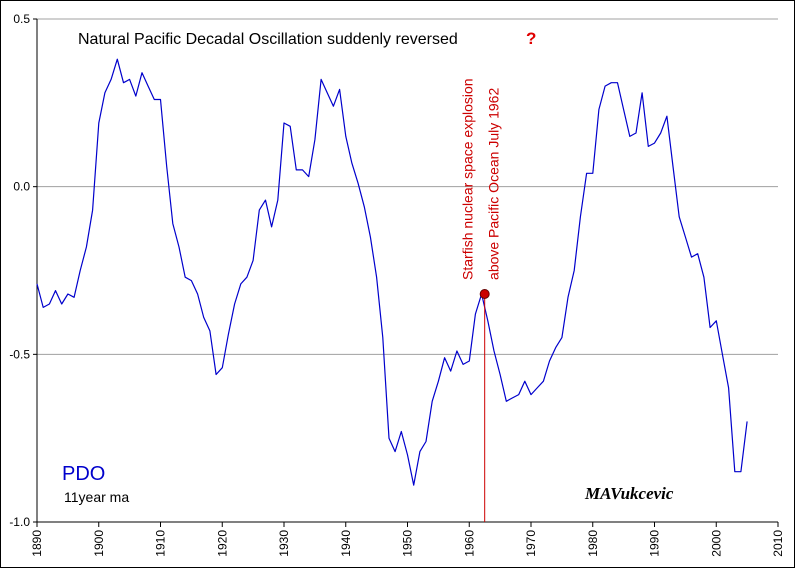  Describe the element at coordinates (531, 38) in the screenshot. I see `title-question-mark: ?` at that location.